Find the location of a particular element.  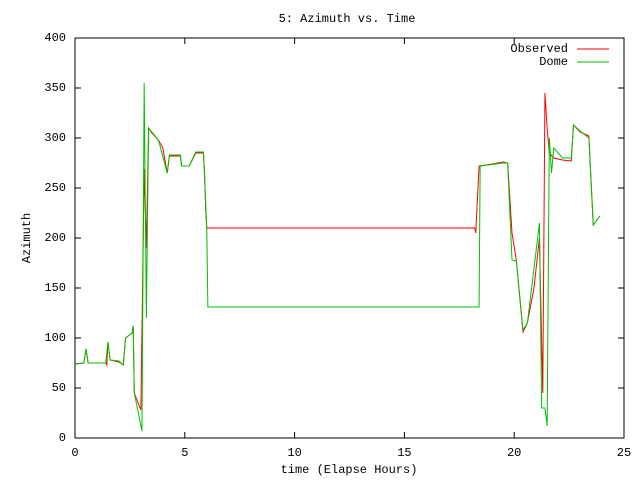

y-tick-label: 0 is located at coordinates (62, 438).